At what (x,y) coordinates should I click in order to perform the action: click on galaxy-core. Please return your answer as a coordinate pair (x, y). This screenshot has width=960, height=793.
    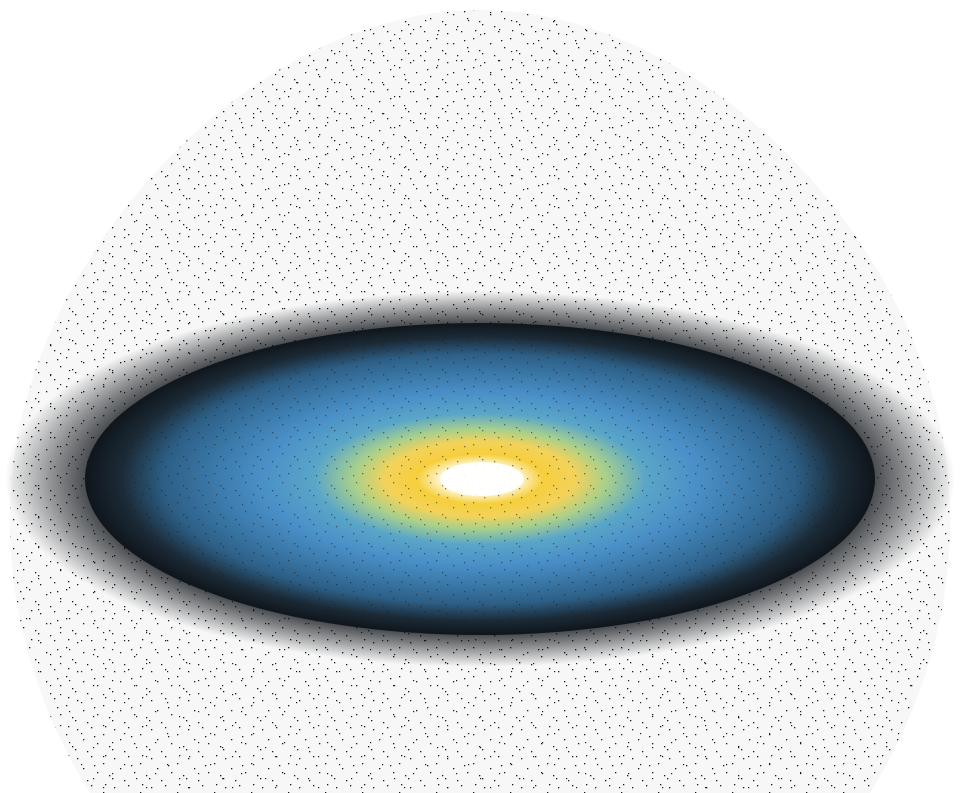
    Looking at the image, I should click on (482, 479).